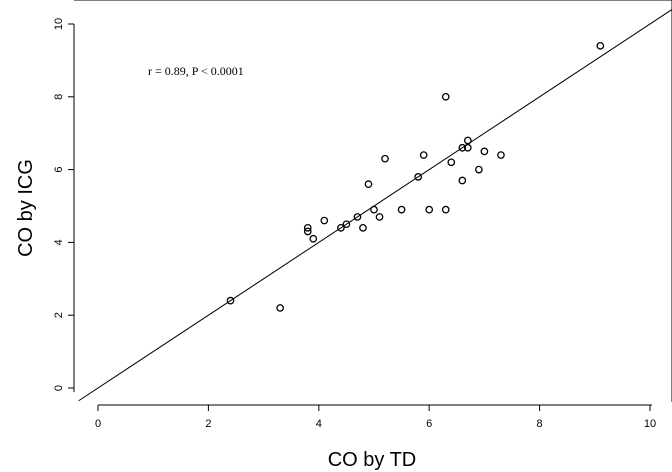 The image size is (672, 472). Describe the element at coordinates (59, 170) in the screenshot. I see `y-tick-label: 6` at that location.